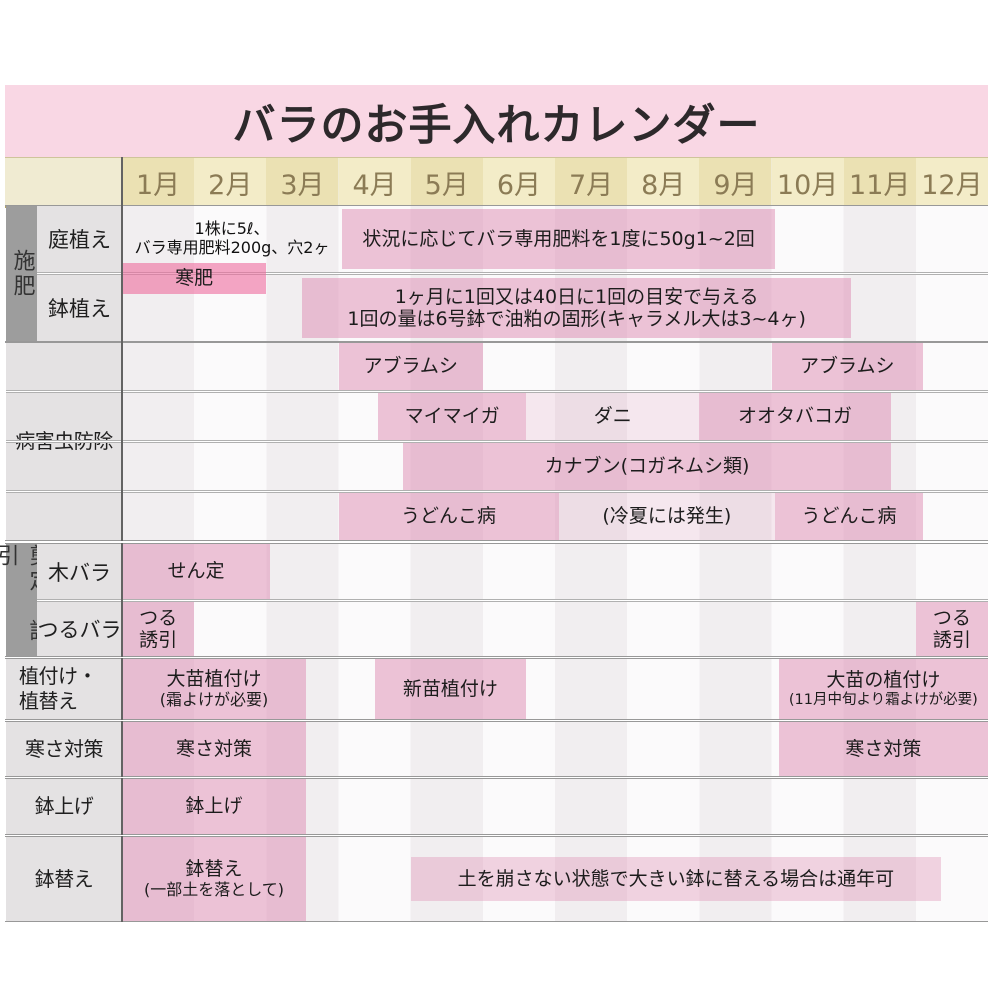 The height and width of the screenshot is (1000, 1000). I want to click on month-header-cell: 11月, so click(879, 182).